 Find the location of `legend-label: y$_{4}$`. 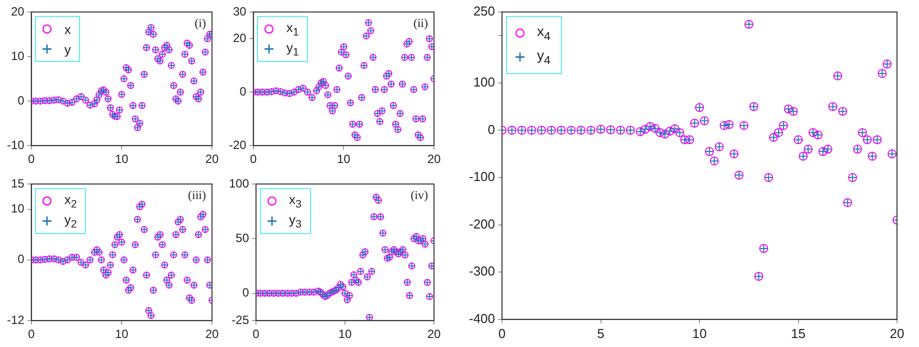

legend-label: y$_{4}$ is located at coordinates (543, 57).